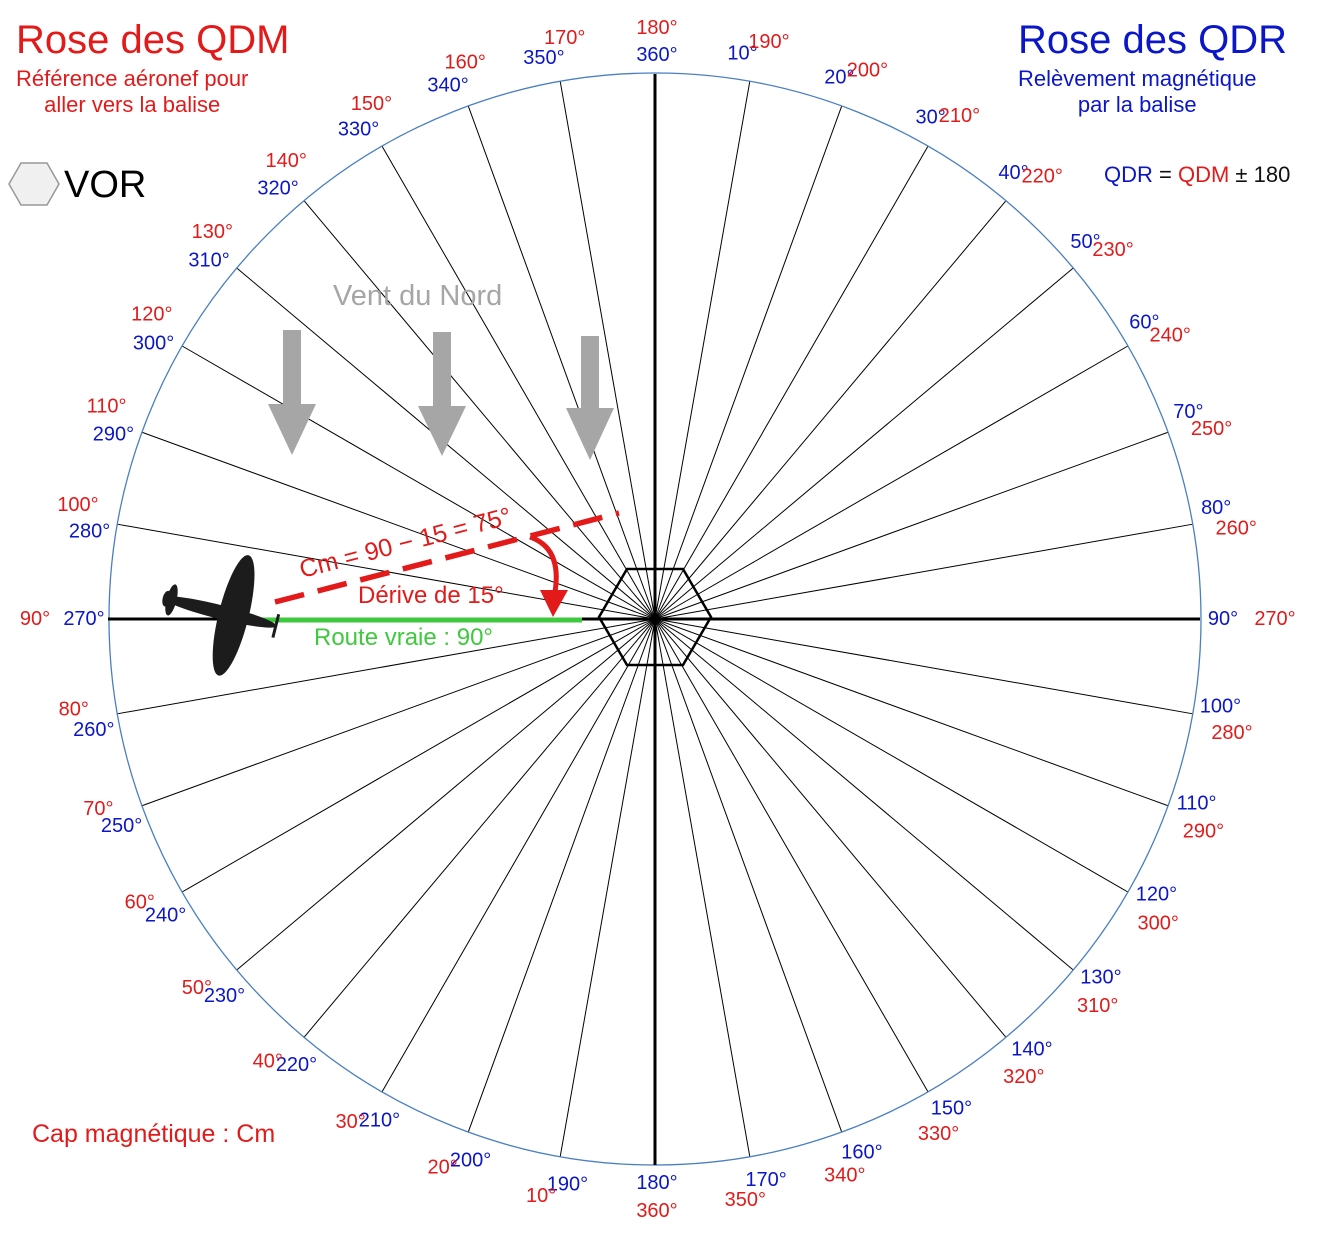 Image resolution: width=1321 pixels, height=1234 pixels. What do you see at coordinates (951, 1108) in the screenshot?
I see `qdr-degree-label: 150°` at bounding box center [951, 1108].